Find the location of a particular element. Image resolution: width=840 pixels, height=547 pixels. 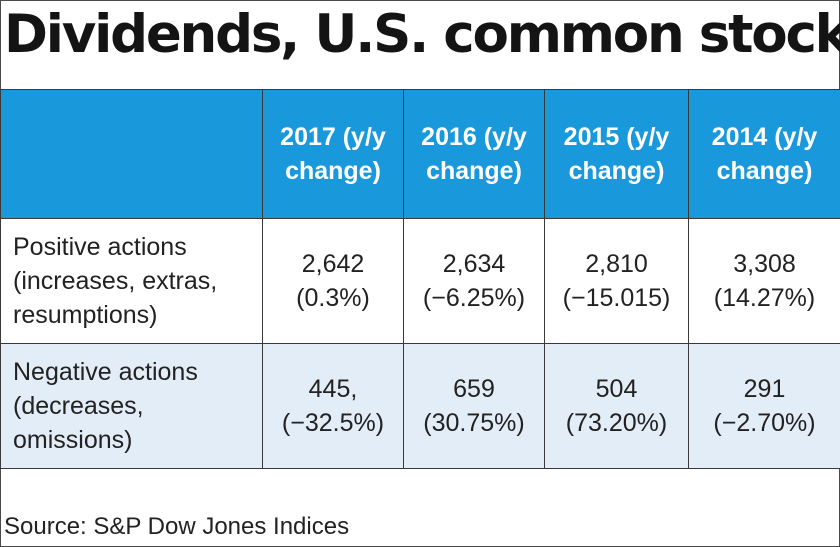

cell-negative-2017: 445, (−32.5%) is located at coordinates (333, 406).